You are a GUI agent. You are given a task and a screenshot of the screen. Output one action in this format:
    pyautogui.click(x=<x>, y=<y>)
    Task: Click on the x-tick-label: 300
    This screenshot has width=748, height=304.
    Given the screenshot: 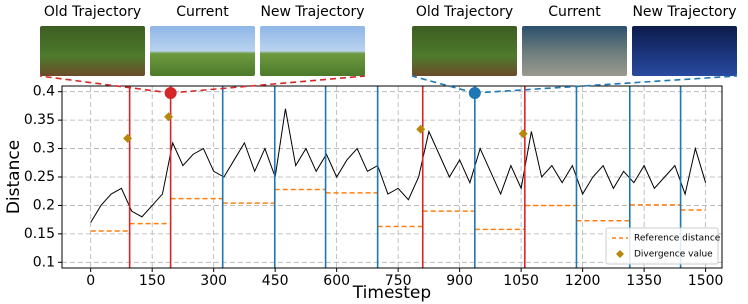 What is the action you would take?
    pyautogui.click(x=213, y=281)
    